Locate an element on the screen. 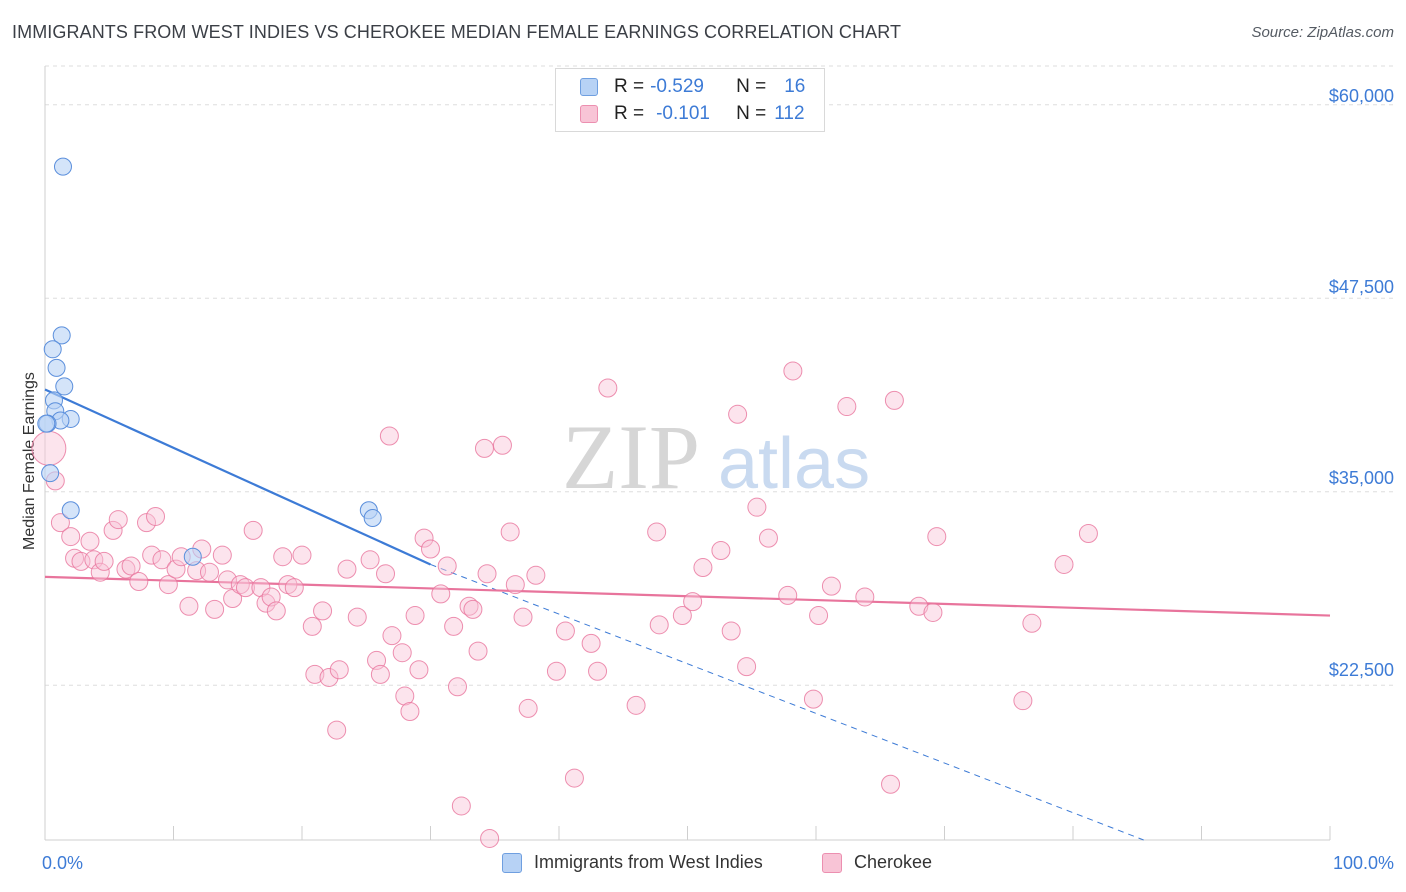  r-label: R = is located at coordinates (629, 86).